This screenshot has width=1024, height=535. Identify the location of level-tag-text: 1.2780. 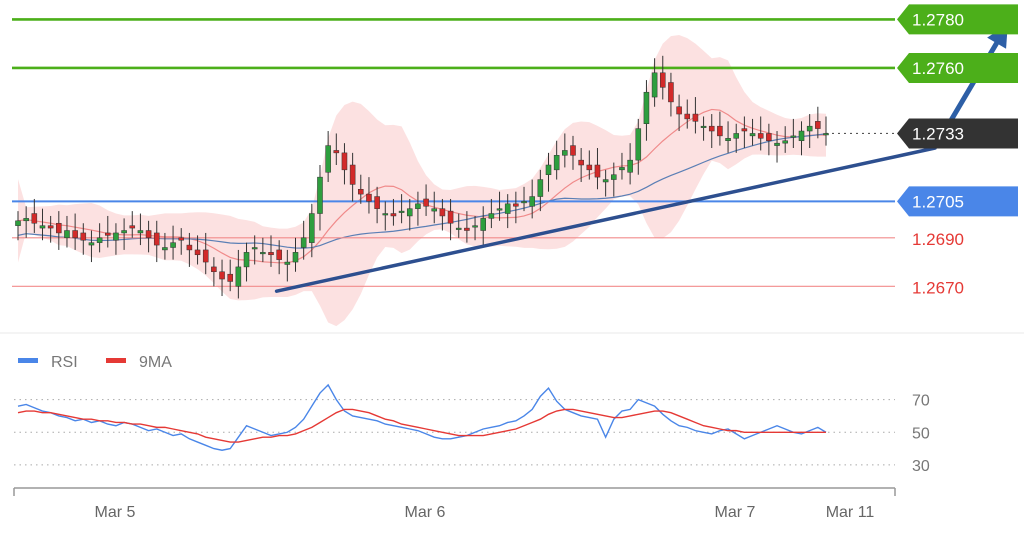
(938, 19).